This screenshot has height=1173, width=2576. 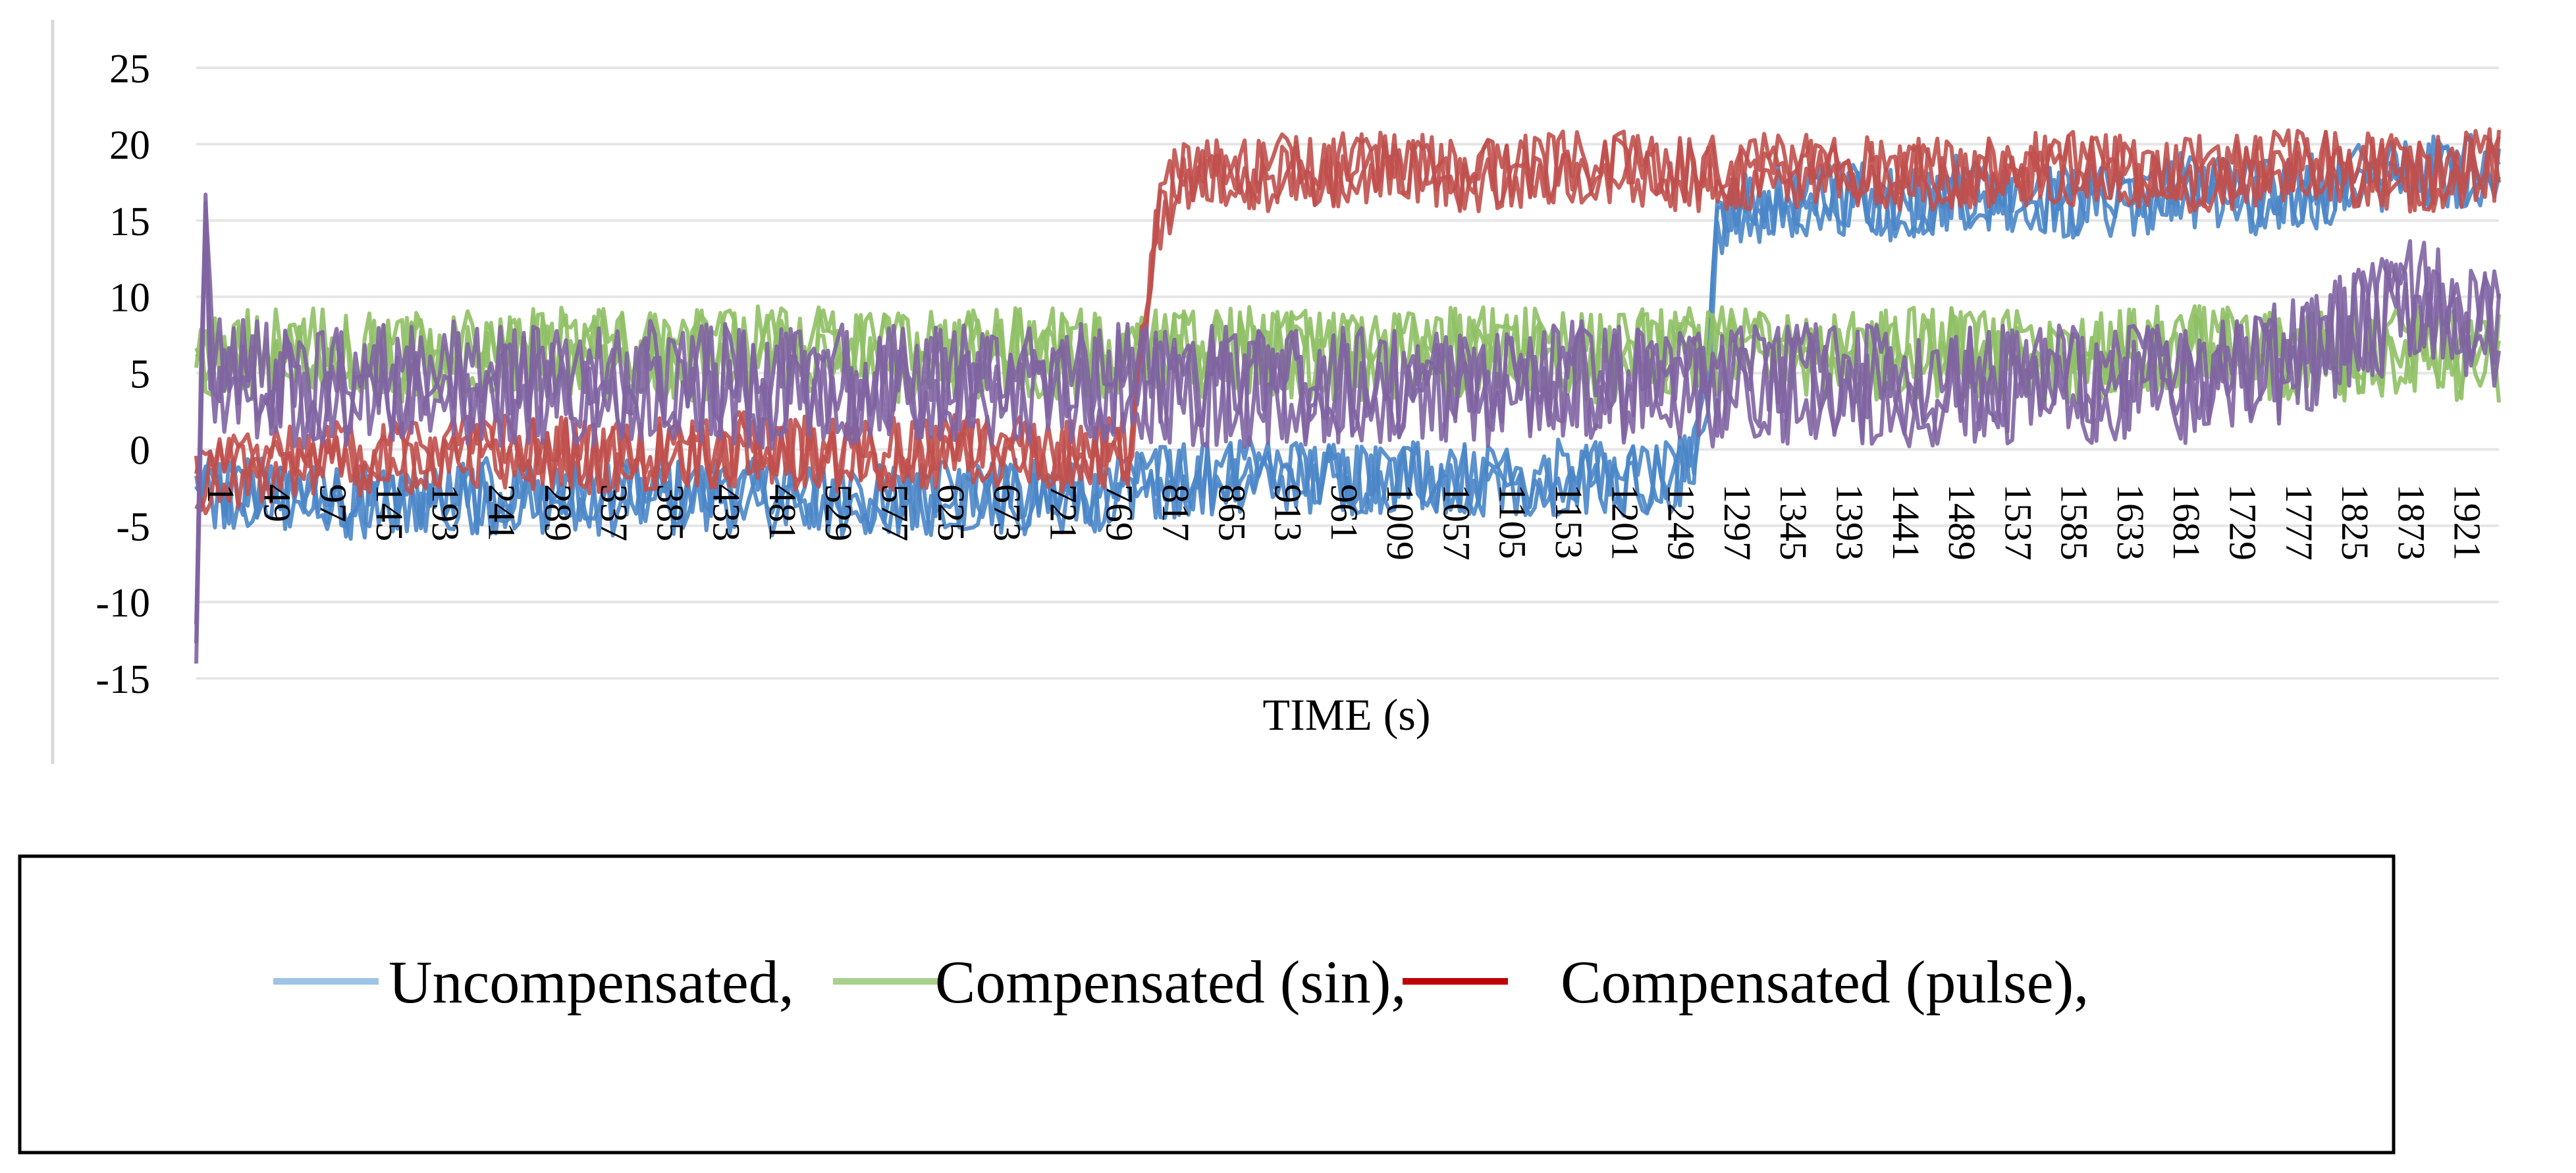 What do you see at coordinates (1568, 521) in the screenshot?
I see `x-tick-label: 1153` at bounding box center [1568, 521].